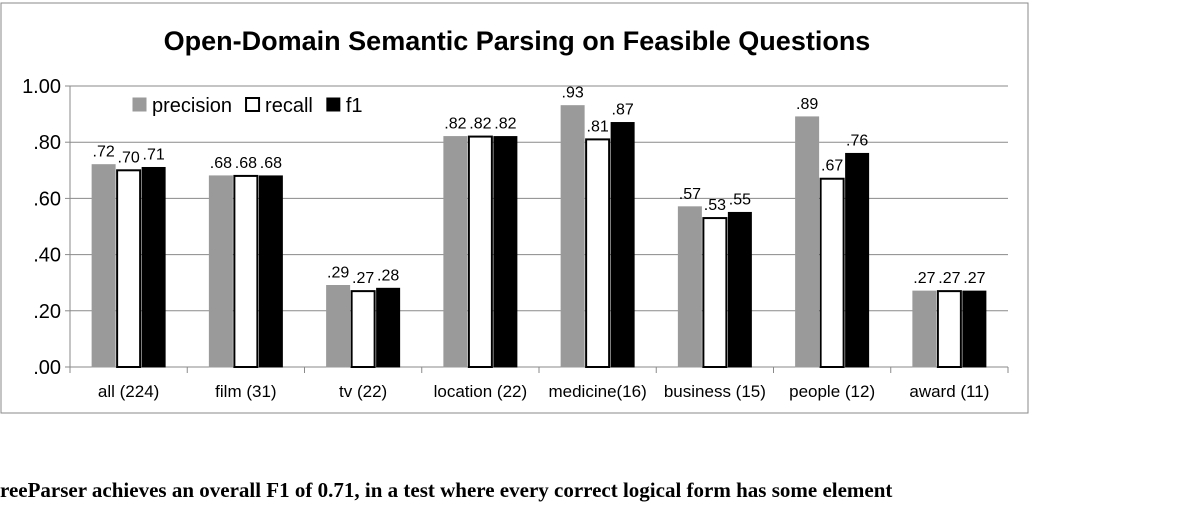 The width and height of the screenshot is (1199, 506). I want to click on data-label: .57, so click(690, 194).